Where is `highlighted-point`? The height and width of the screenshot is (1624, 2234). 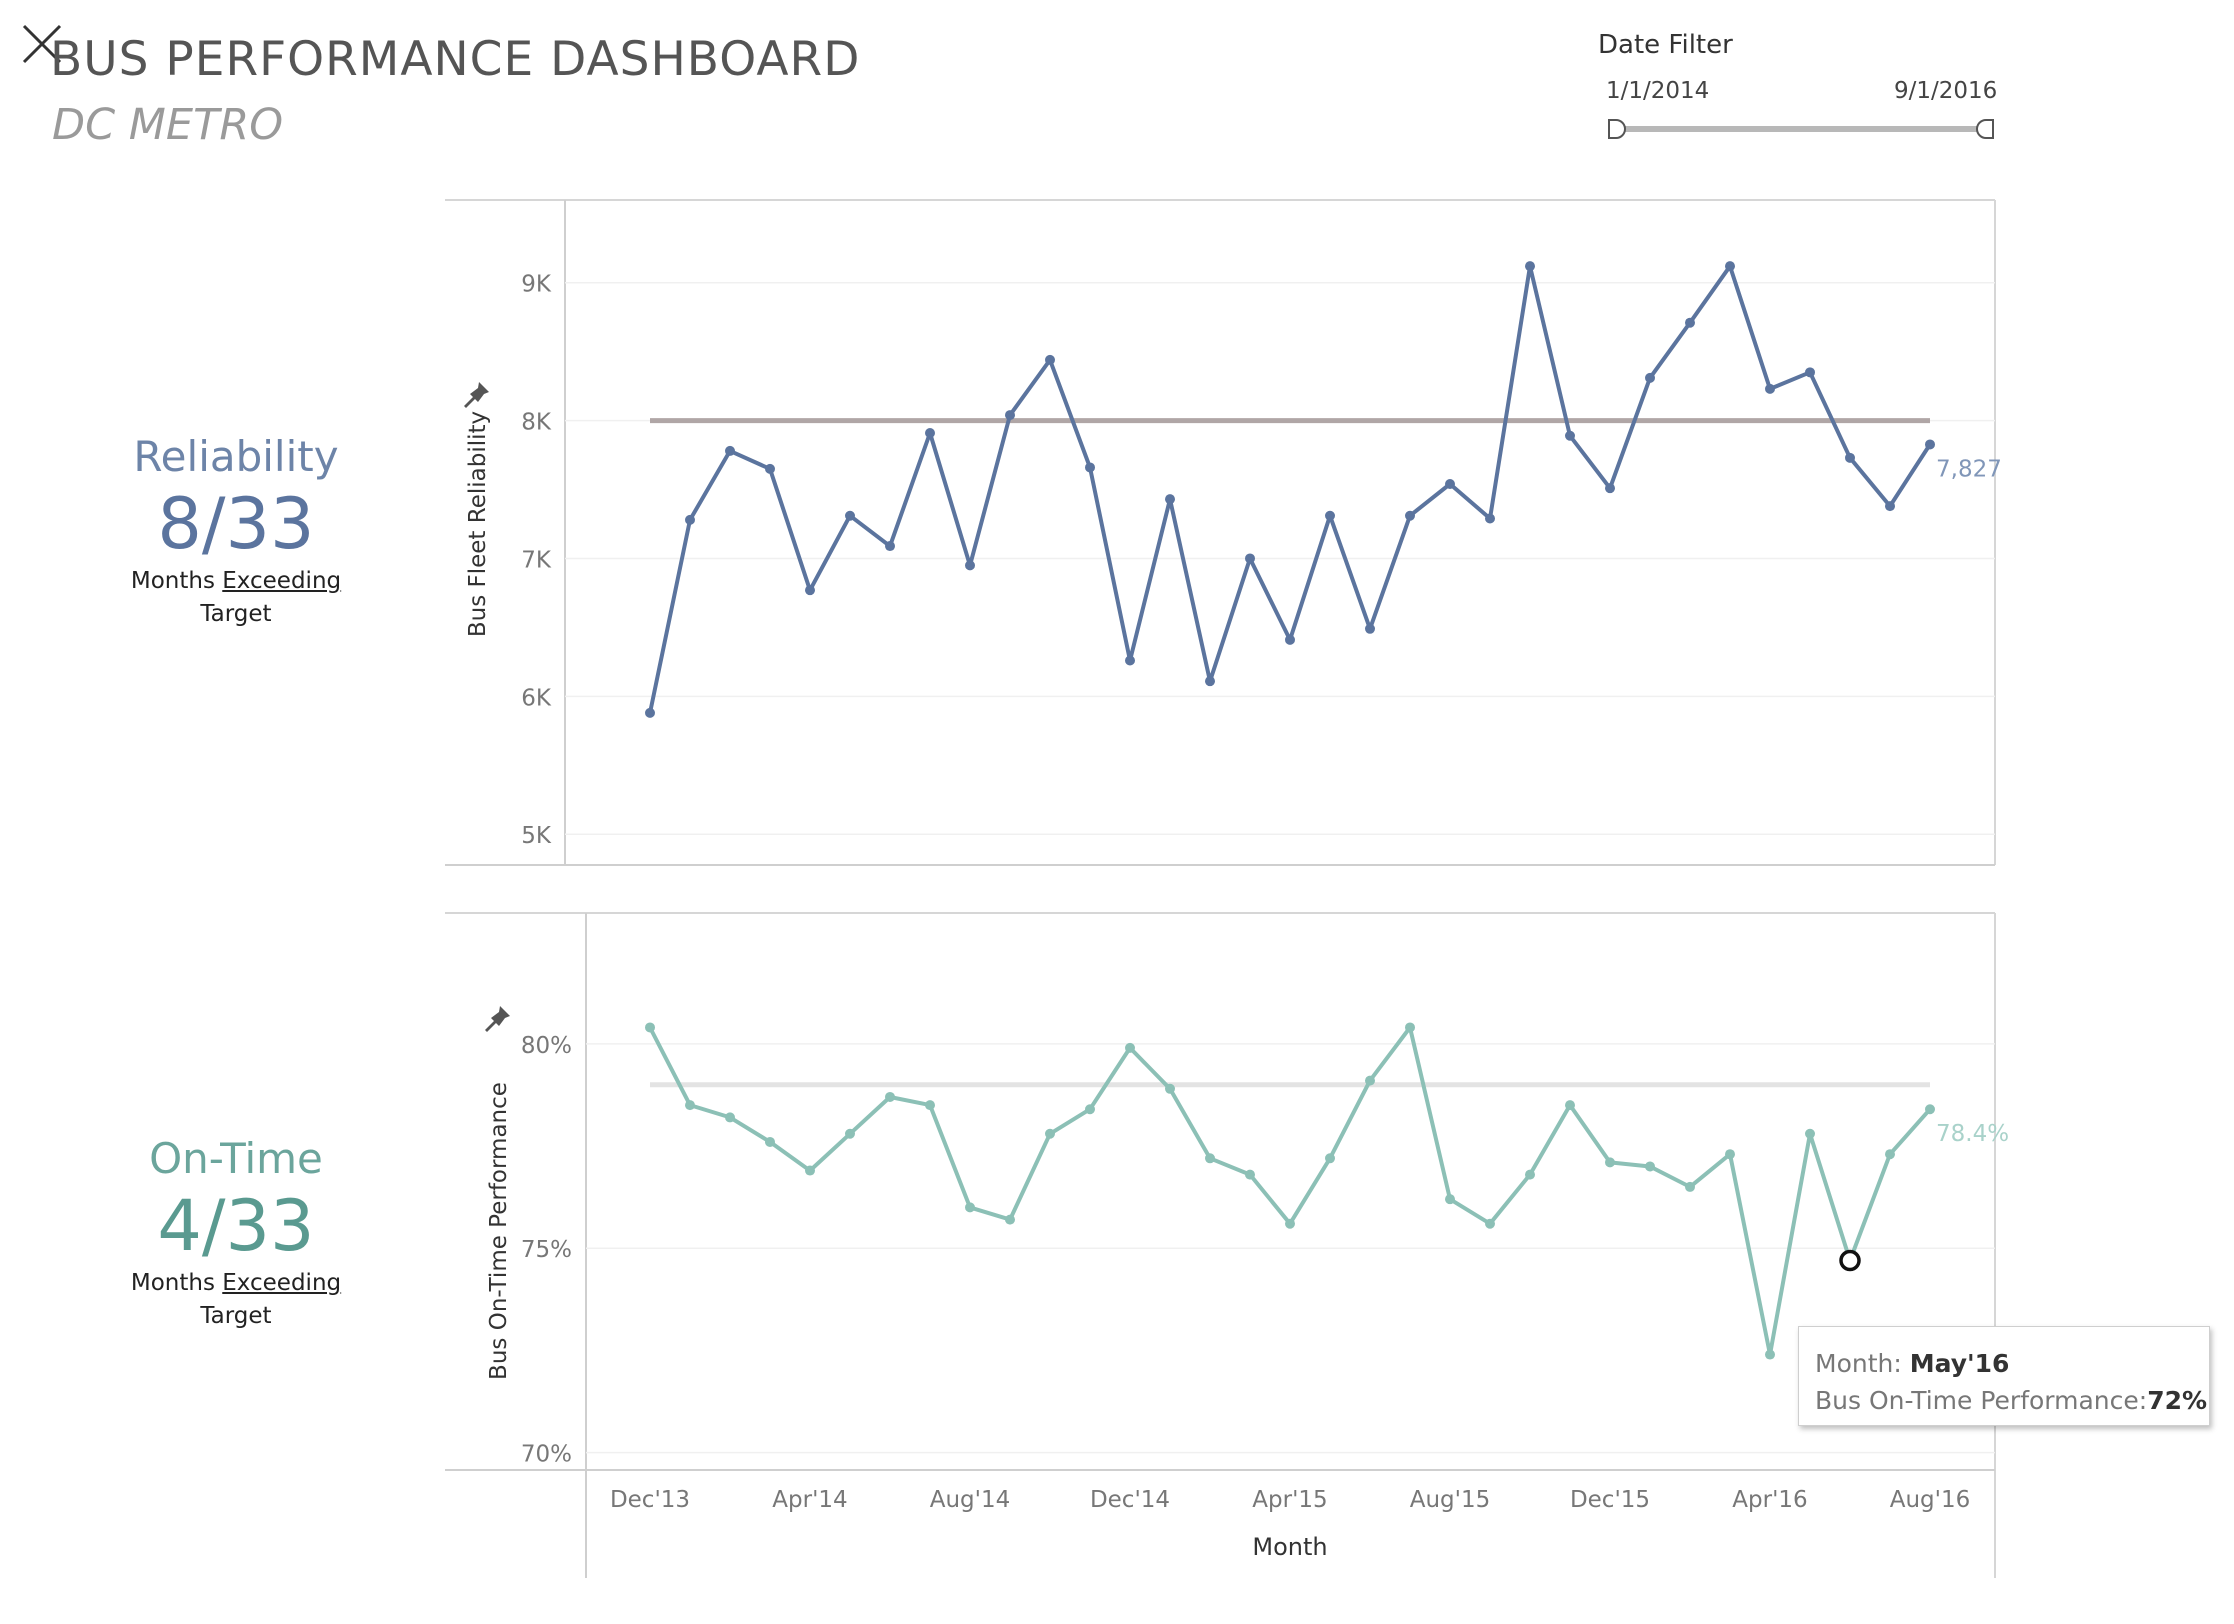
highlighted-point is located at coordinates (1850, 1260).